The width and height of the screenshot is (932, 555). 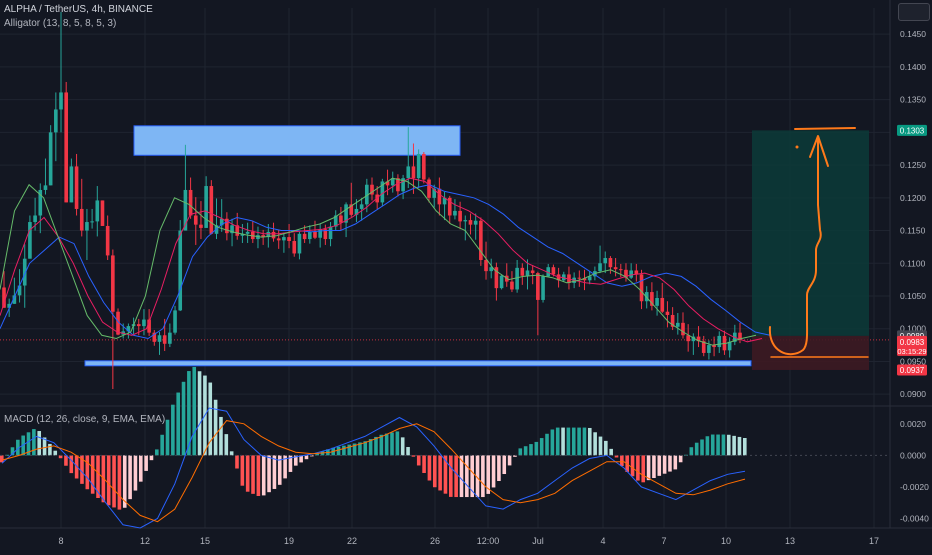 I want to click on alligator-legend: Alligator (13, 8, 5, 8, 5, 3), so click(x=60, y=23).